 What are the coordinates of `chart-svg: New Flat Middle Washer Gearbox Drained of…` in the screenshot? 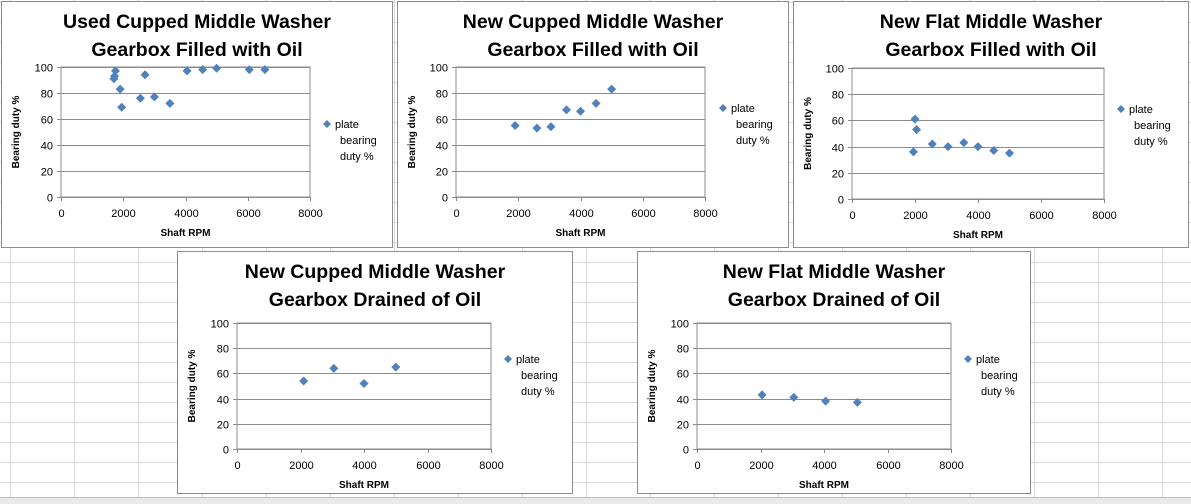 It's located at (832, 376).